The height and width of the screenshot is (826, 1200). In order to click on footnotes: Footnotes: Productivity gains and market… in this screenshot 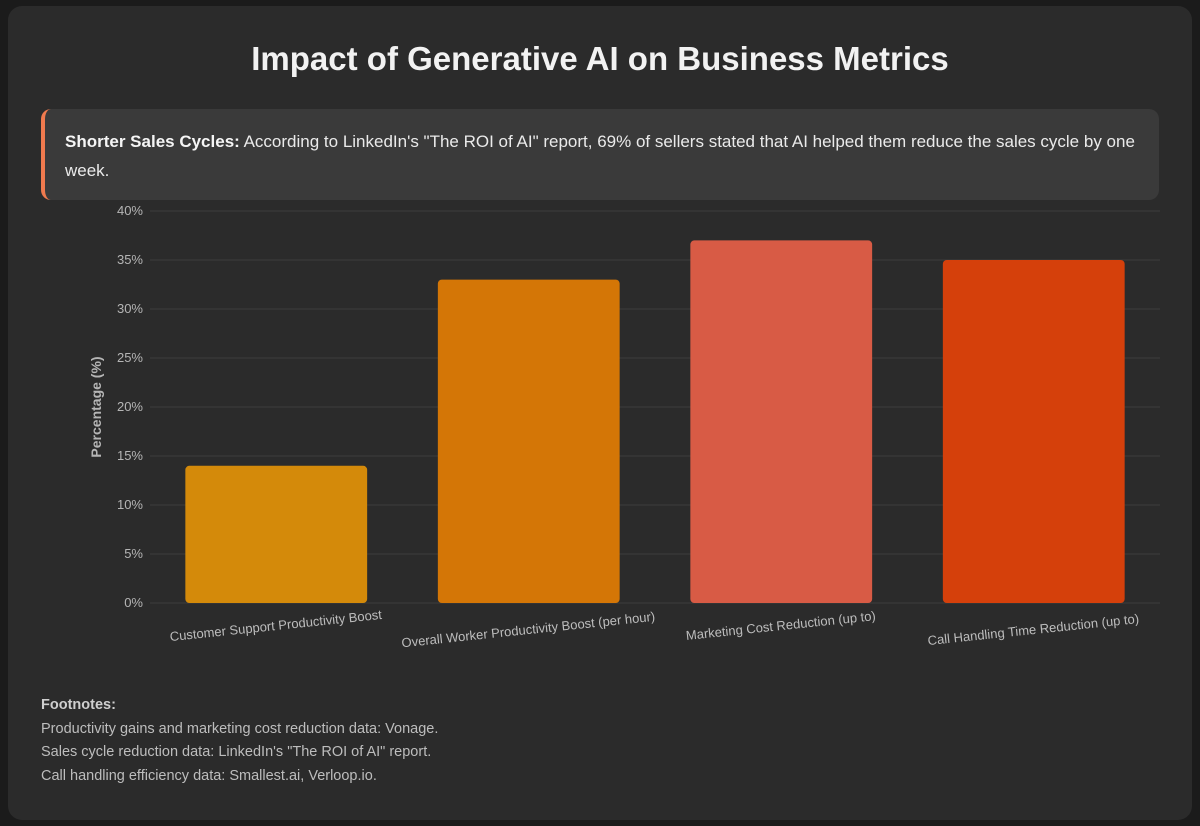, I will do `click(239, 741)`.